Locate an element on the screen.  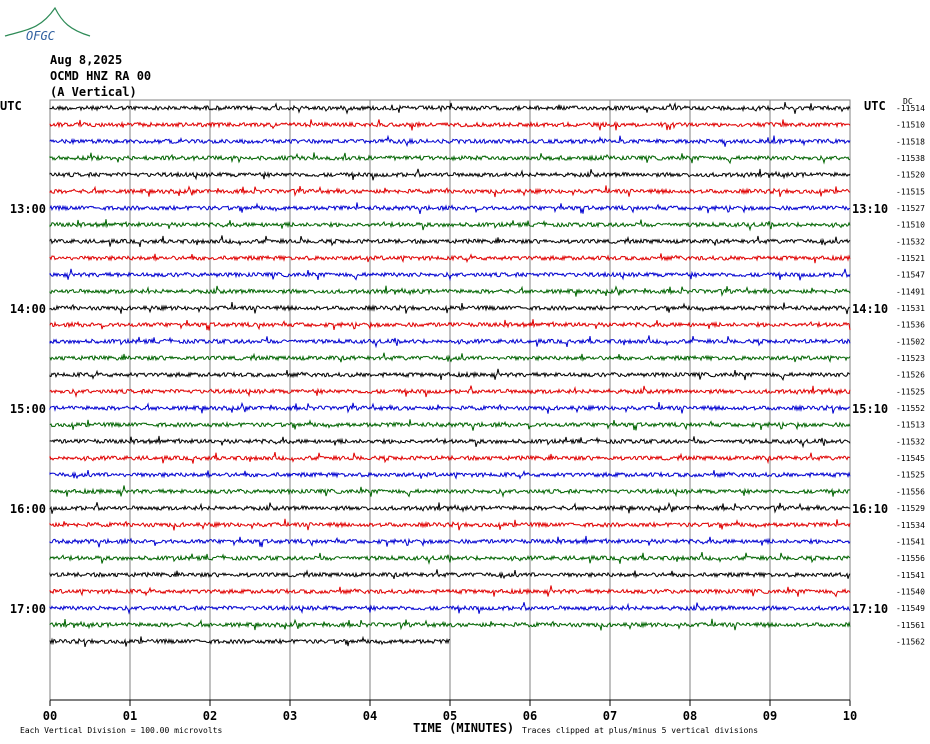
x-tick-label: 02 is located at coordinates (210, 716).